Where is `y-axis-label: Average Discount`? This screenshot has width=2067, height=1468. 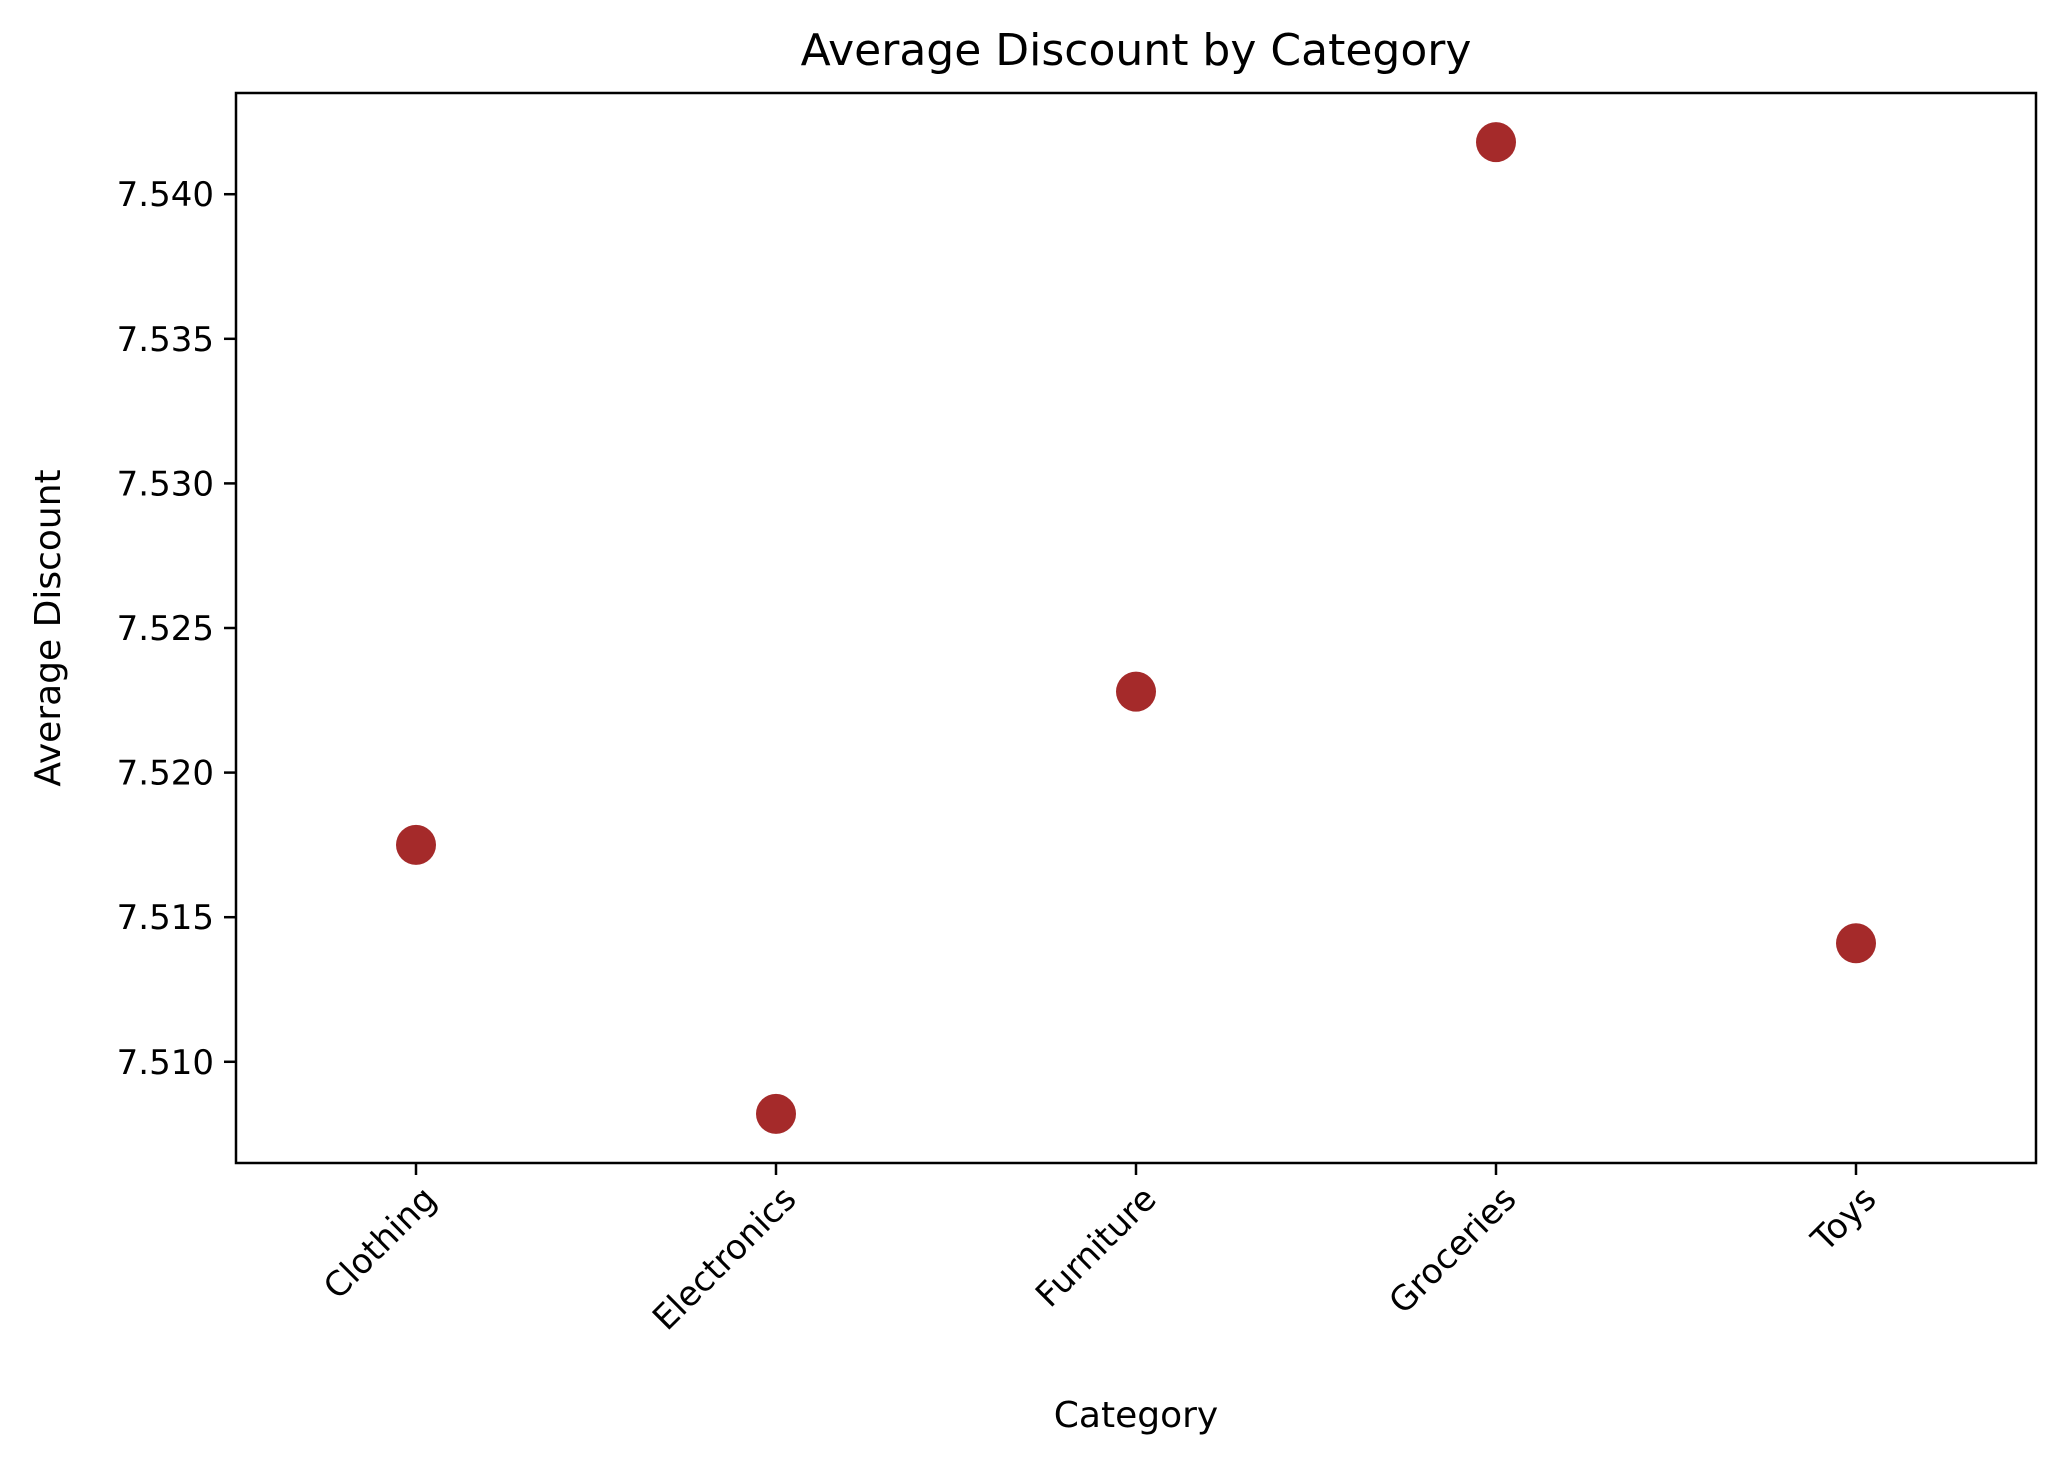
y-axis-label: Average Discount is located at coordinates (48, 627).